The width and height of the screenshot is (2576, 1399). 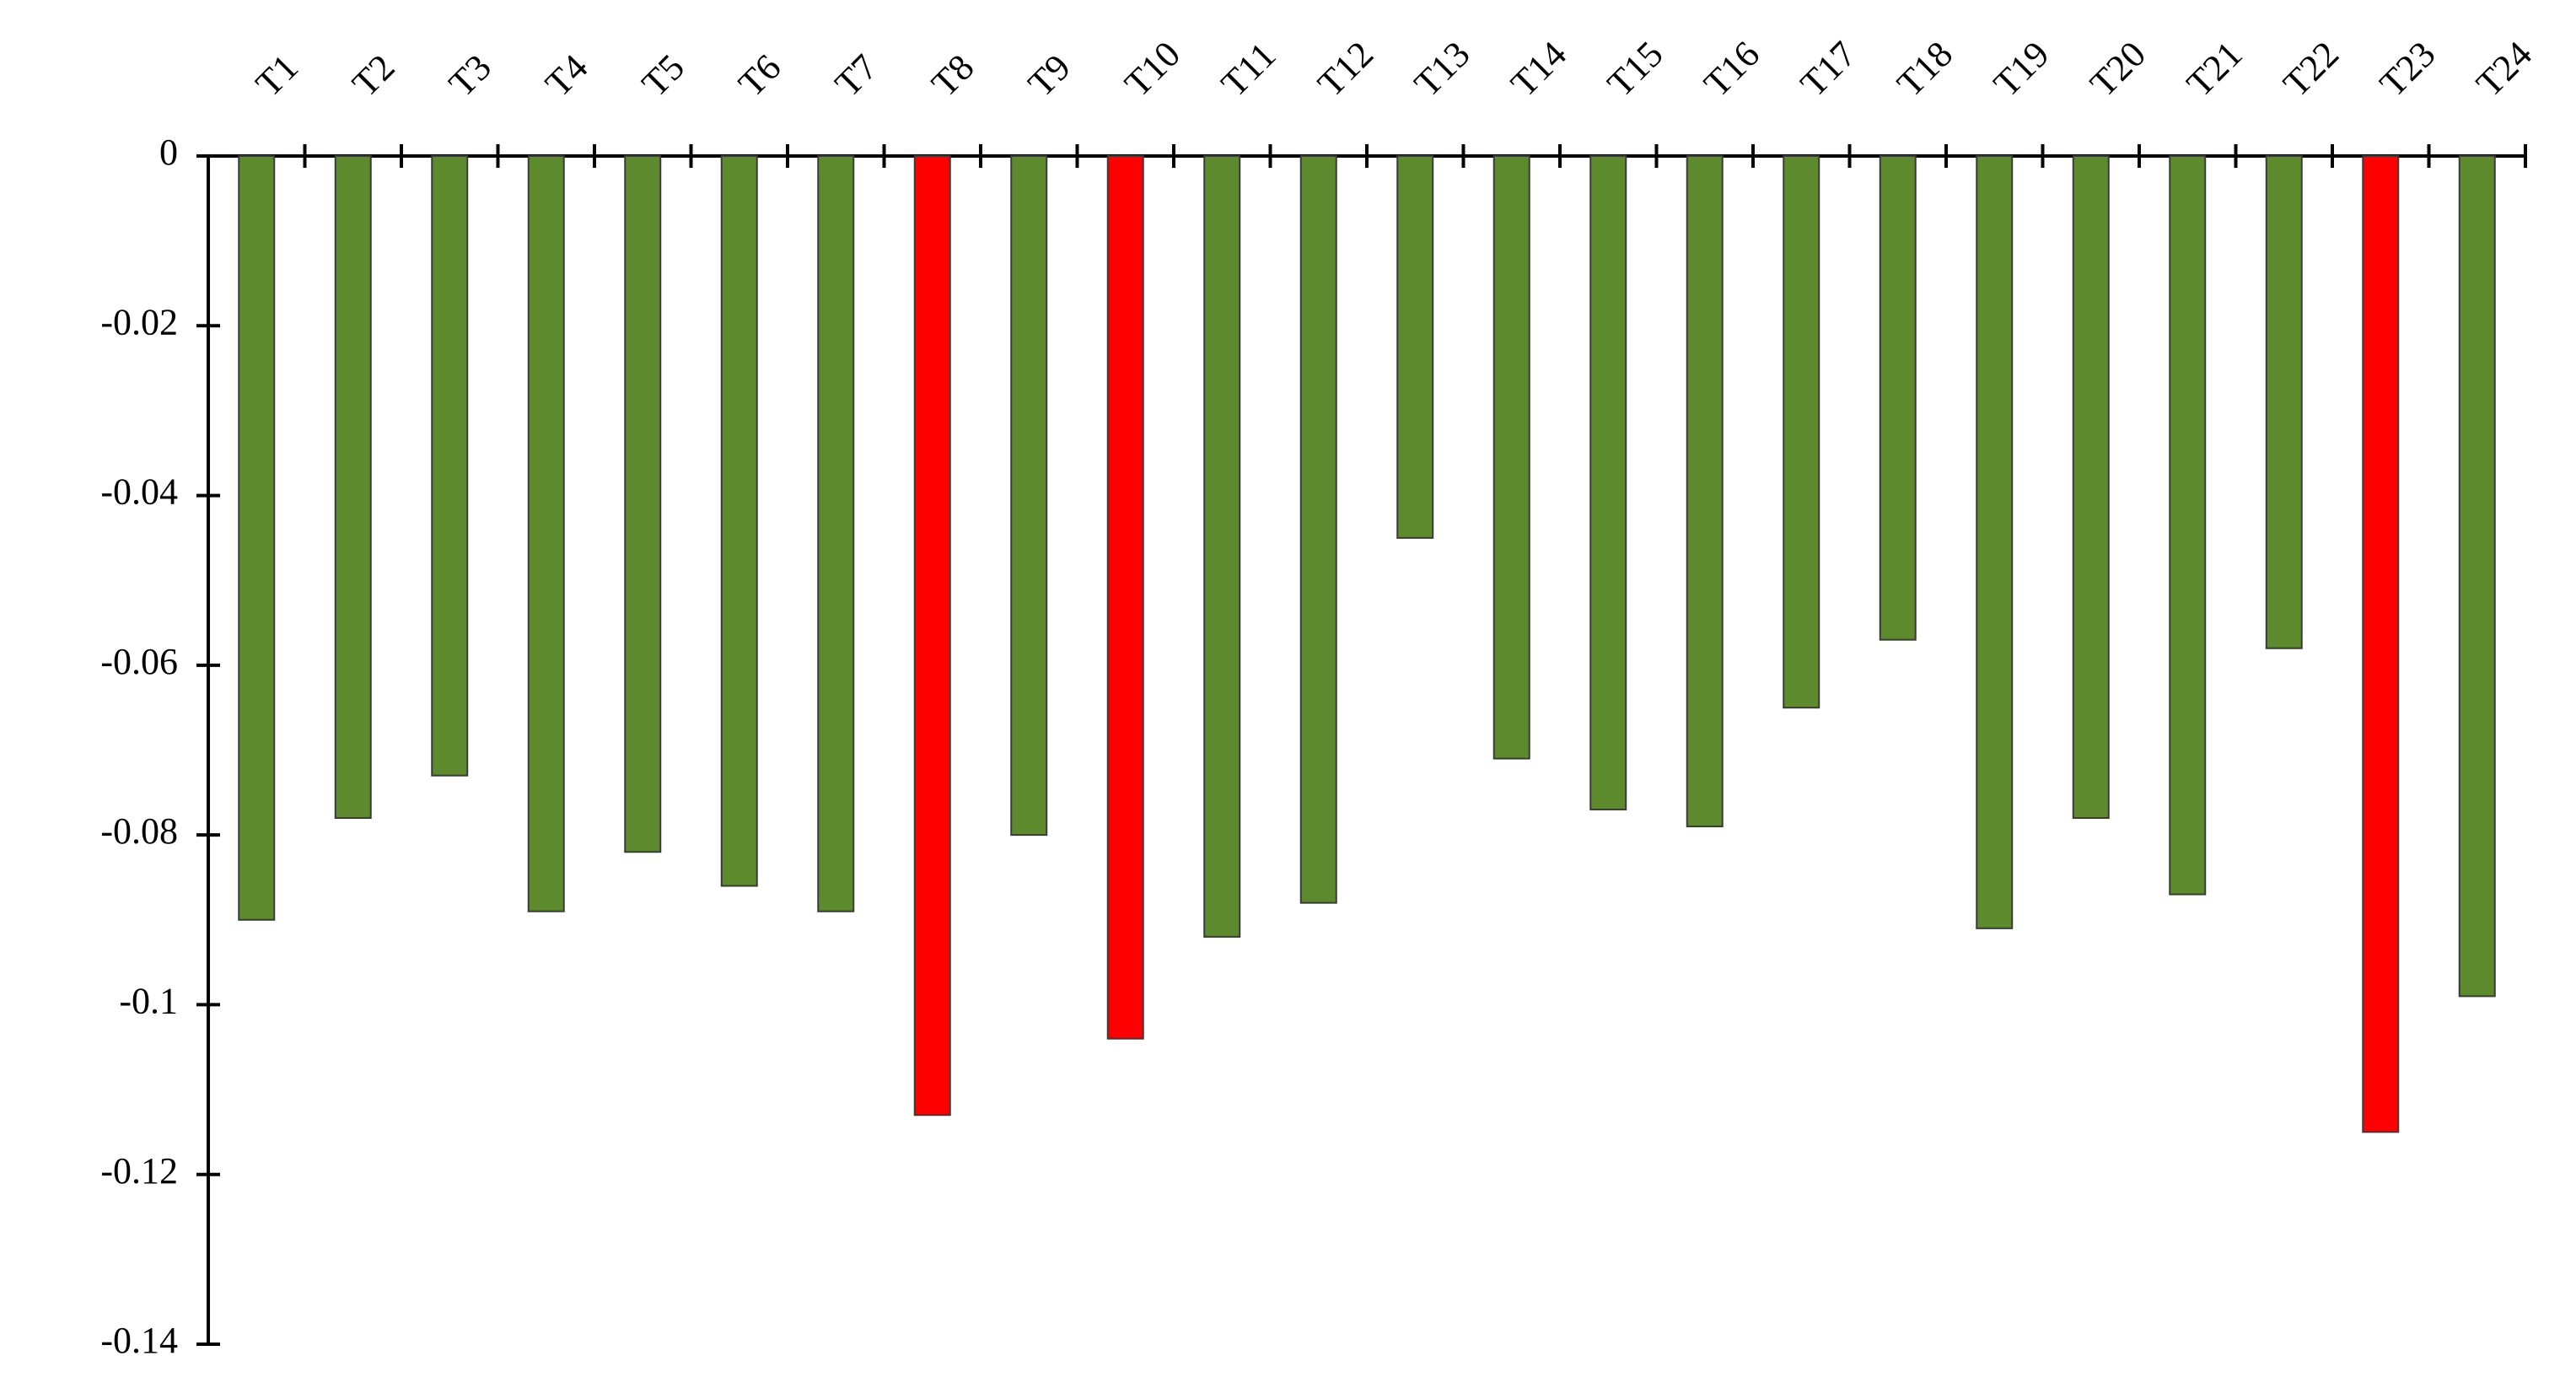 What do you see at coordinates (1538, 69) in the screenshot?
I see `x-tick-label: T14` at bounding box center [1538, 69].